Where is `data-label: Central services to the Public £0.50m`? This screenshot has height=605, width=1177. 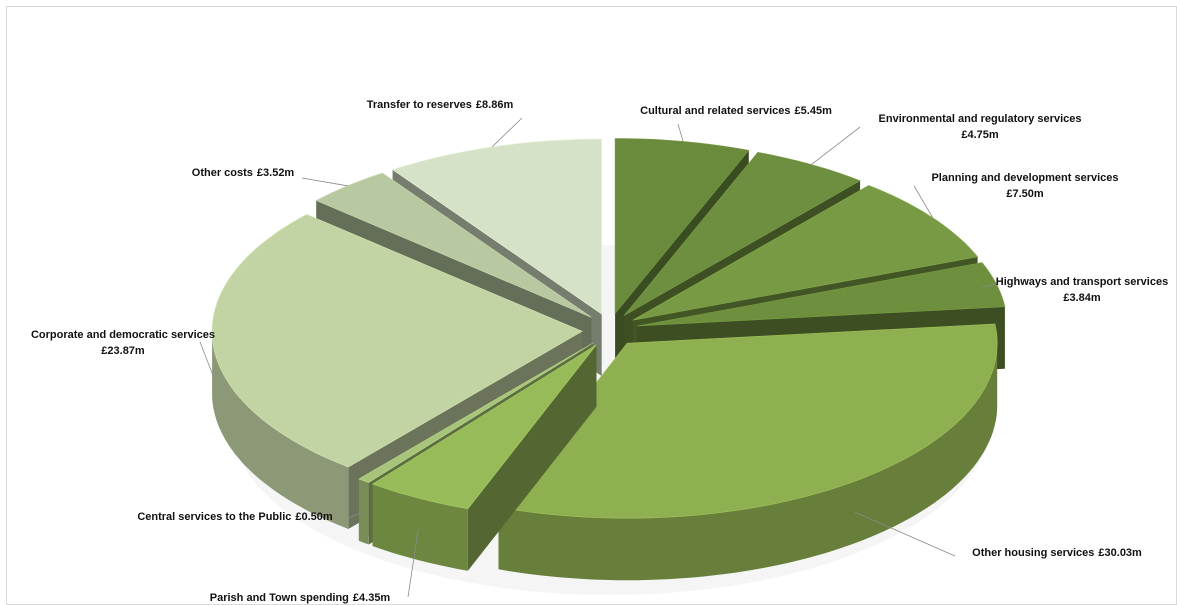
data-label: Central services to the Public £0.50m is located at coordinates (235, 517).